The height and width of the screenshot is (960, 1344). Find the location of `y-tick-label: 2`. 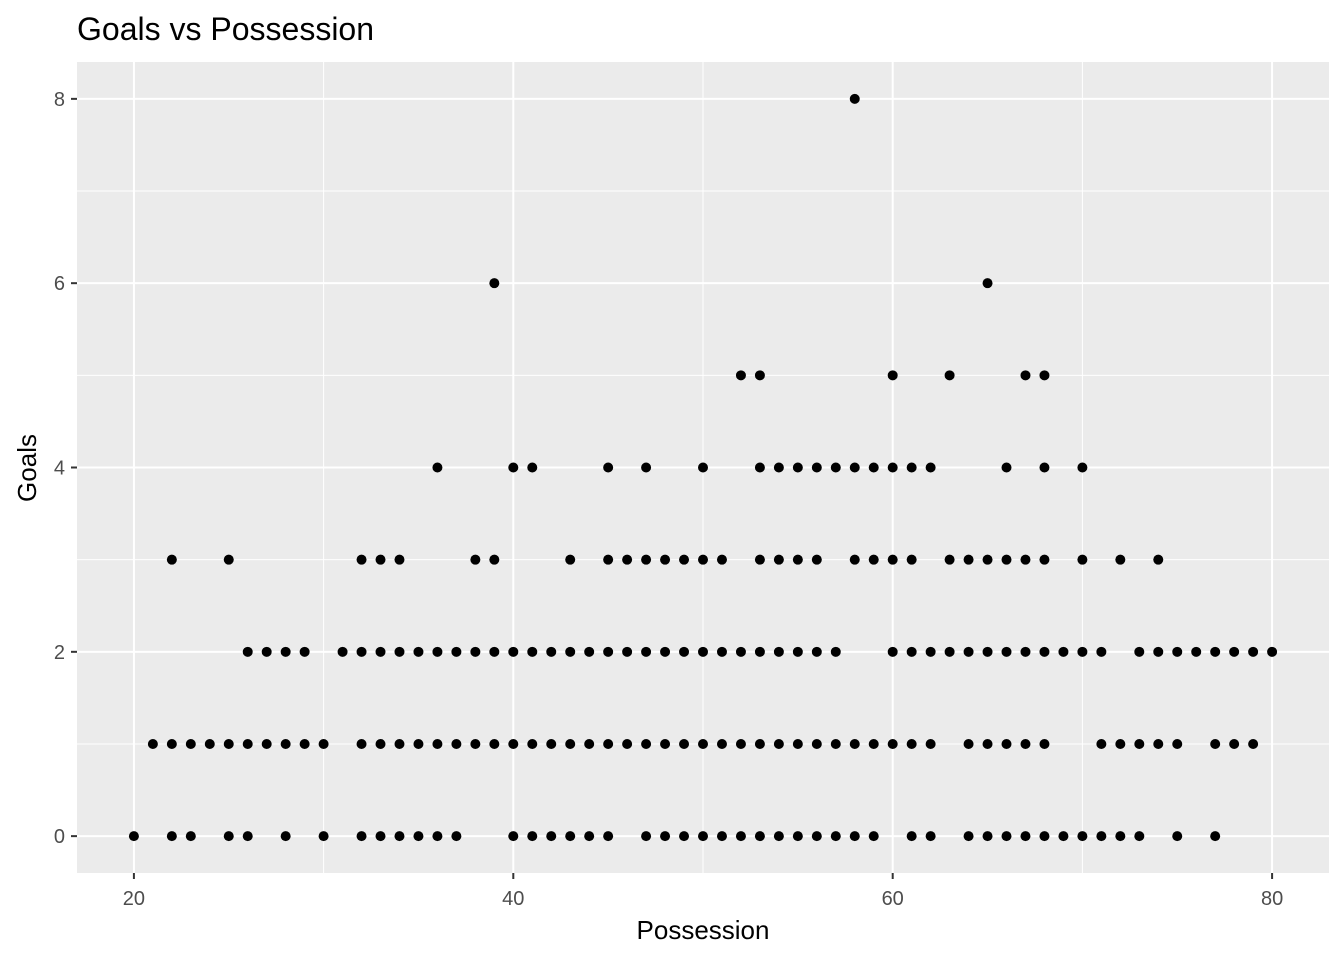

y-tick-label: 2 is located at coordinates (59, 653).